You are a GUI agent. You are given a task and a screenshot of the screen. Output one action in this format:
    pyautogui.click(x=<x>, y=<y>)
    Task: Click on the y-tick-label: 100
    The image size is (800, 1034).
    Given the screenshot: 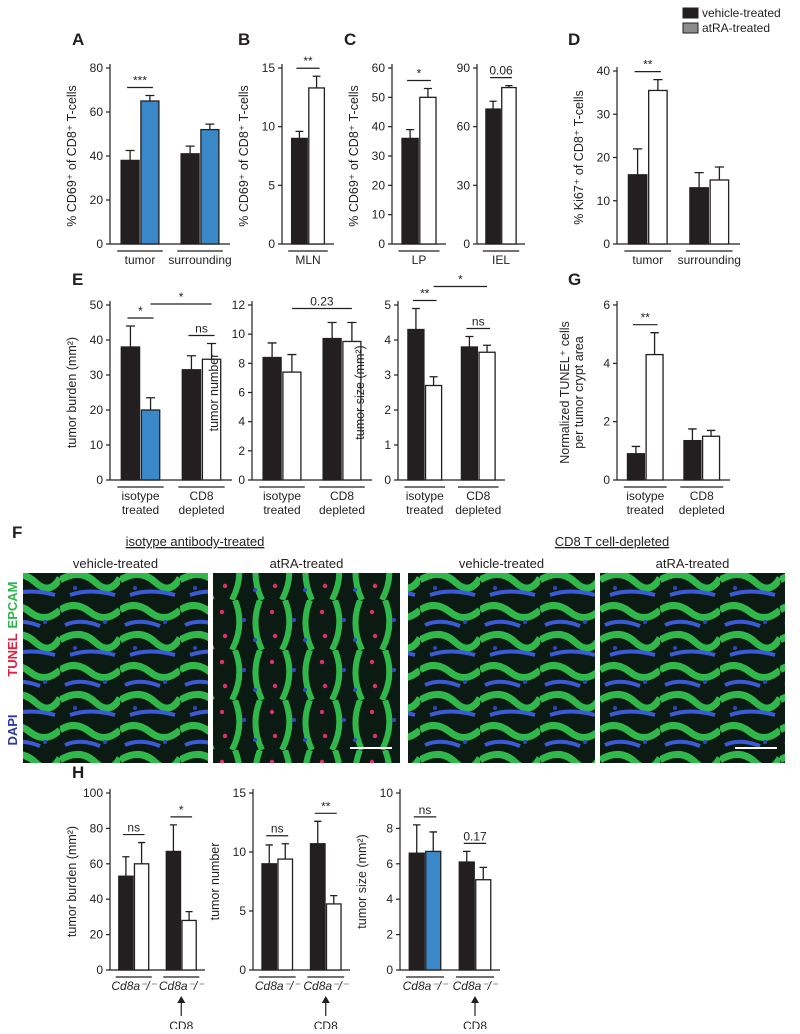 What is the action you would take?
    pyautogui.click(x=93, y=793)
    